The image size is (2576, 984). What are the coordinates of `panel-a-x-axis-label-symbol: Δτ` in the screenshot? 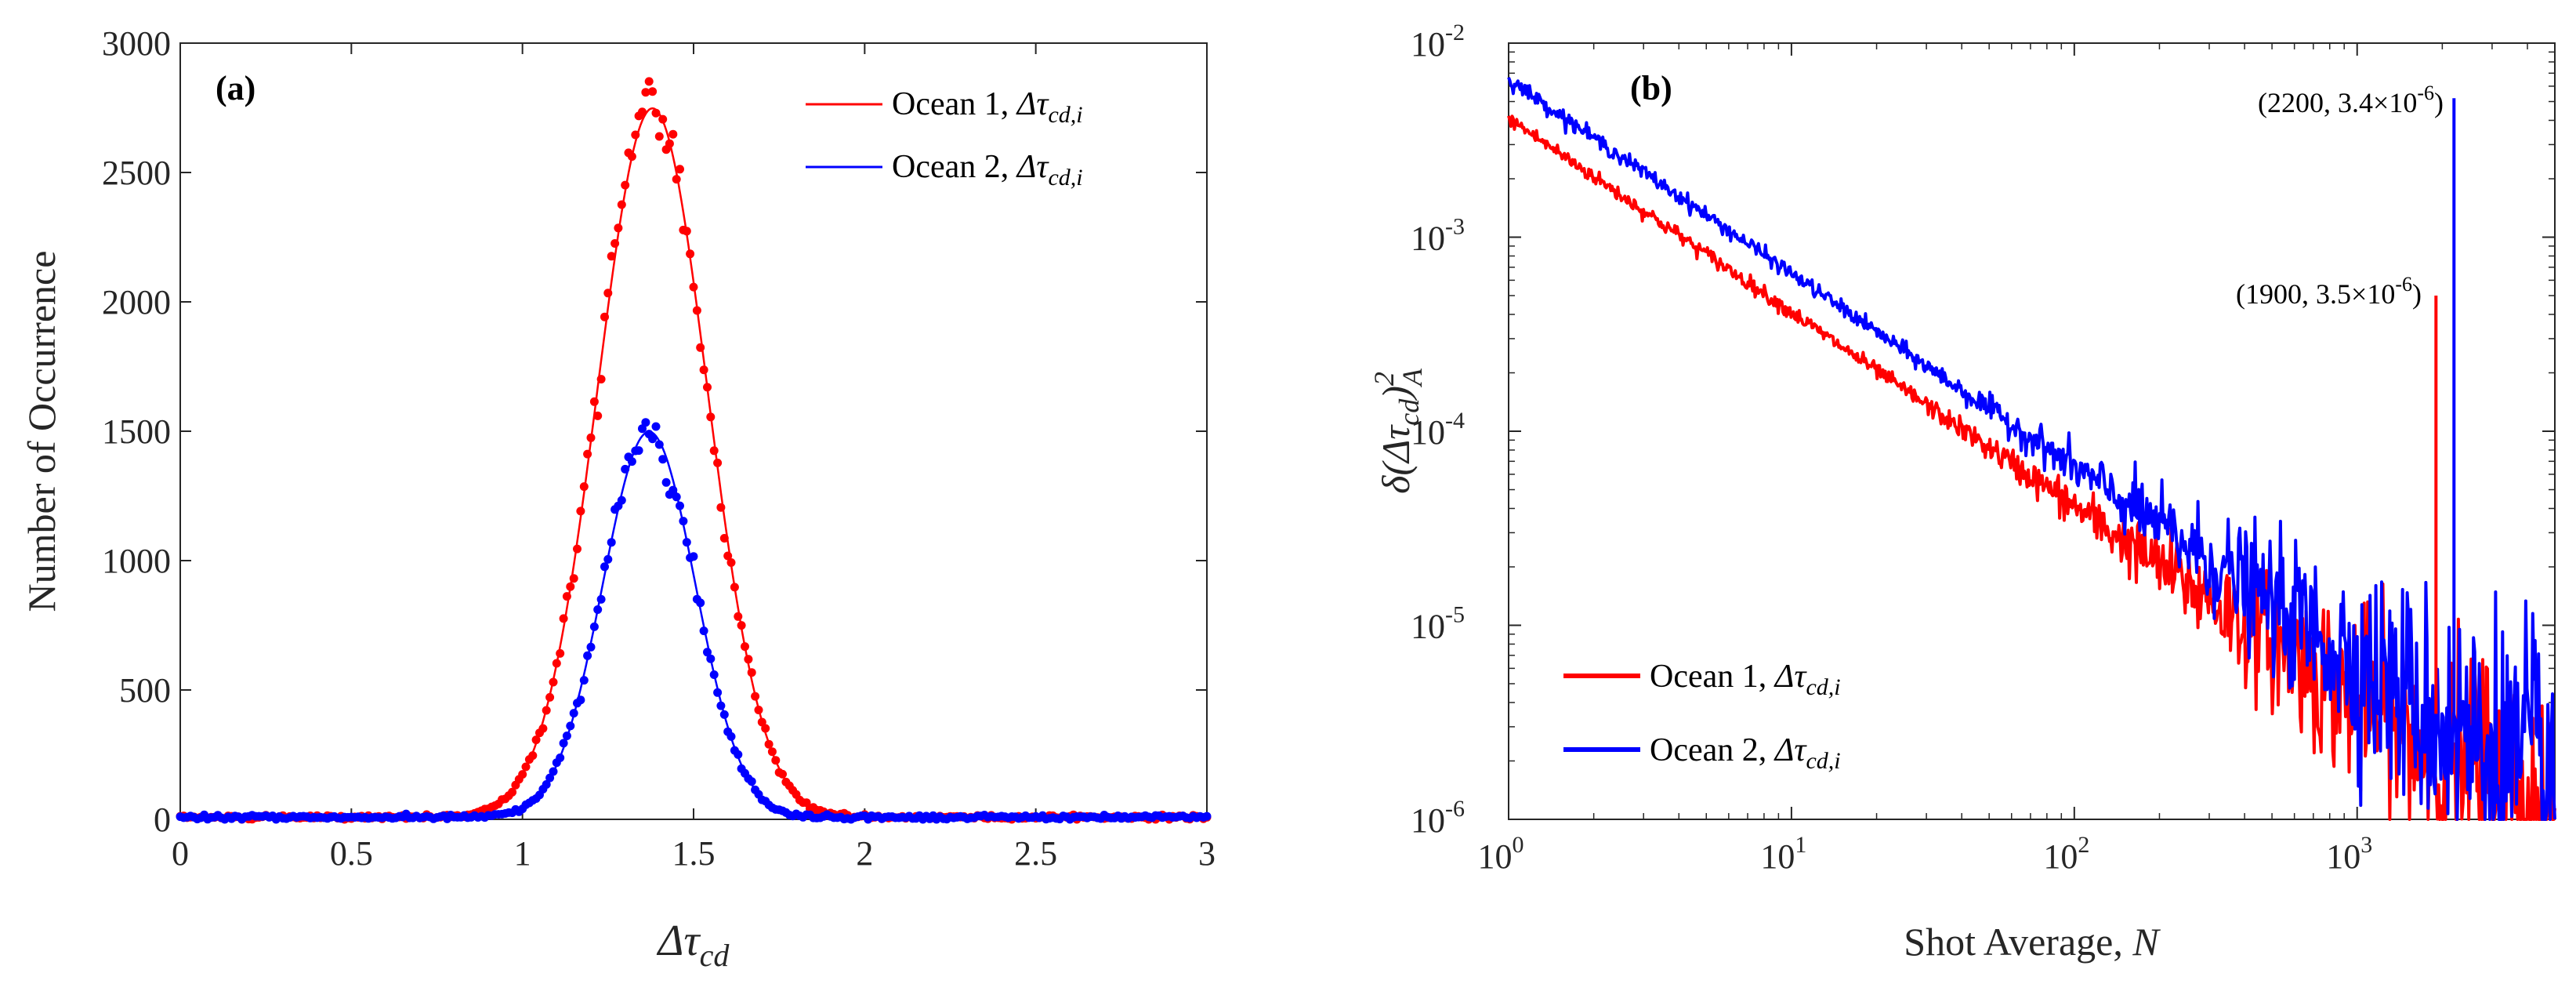 It's located at (679, 941).